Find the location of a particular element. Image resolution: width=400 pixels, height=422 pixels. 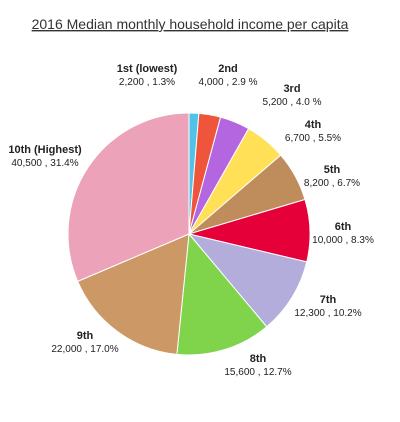

slice-label-value-8: 15,600 , 12.7% is located at coordinates (257, 372).